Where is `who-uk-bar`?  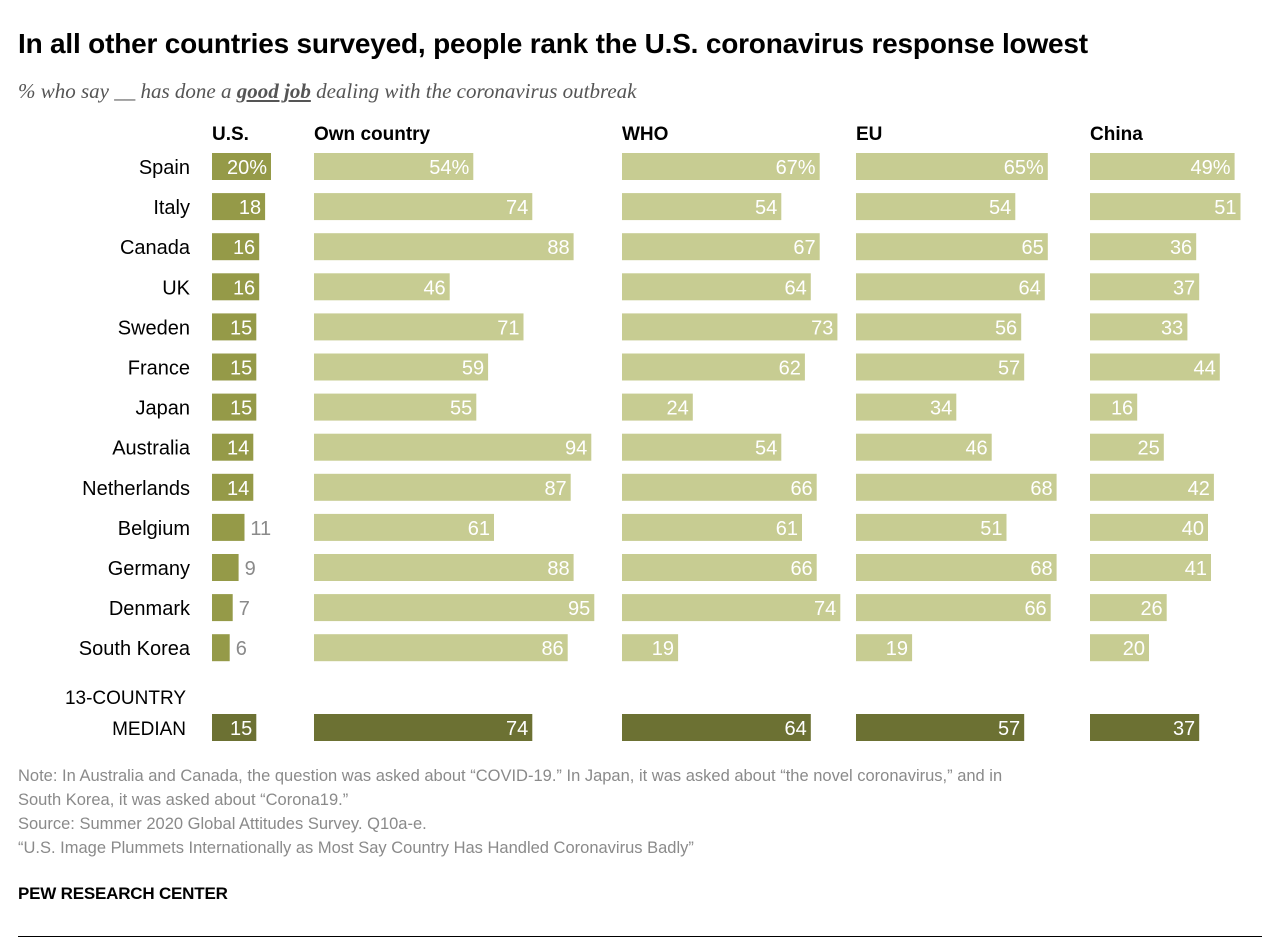 who-uk-bar is located at coordinates (716, 287).